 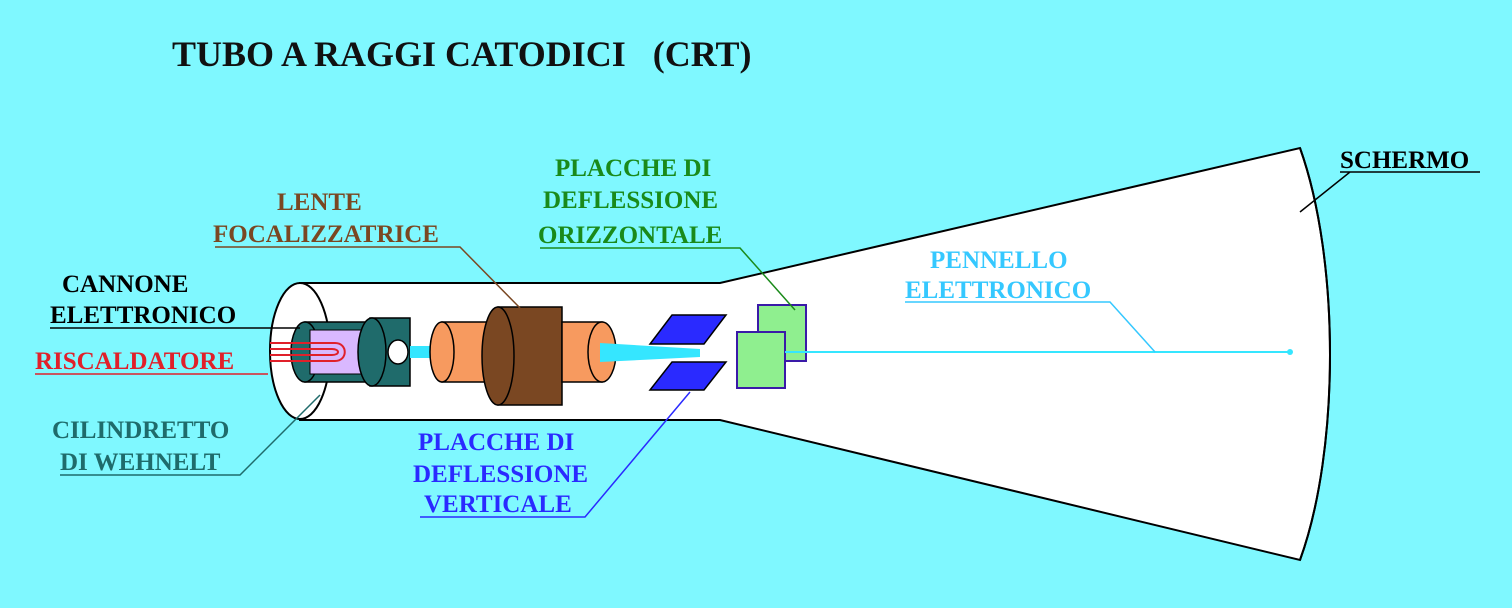 What do you see at coordinates (761, 360) in the screenshot?
I see `horizontal-plate-front` at bounding box center [761, 360].